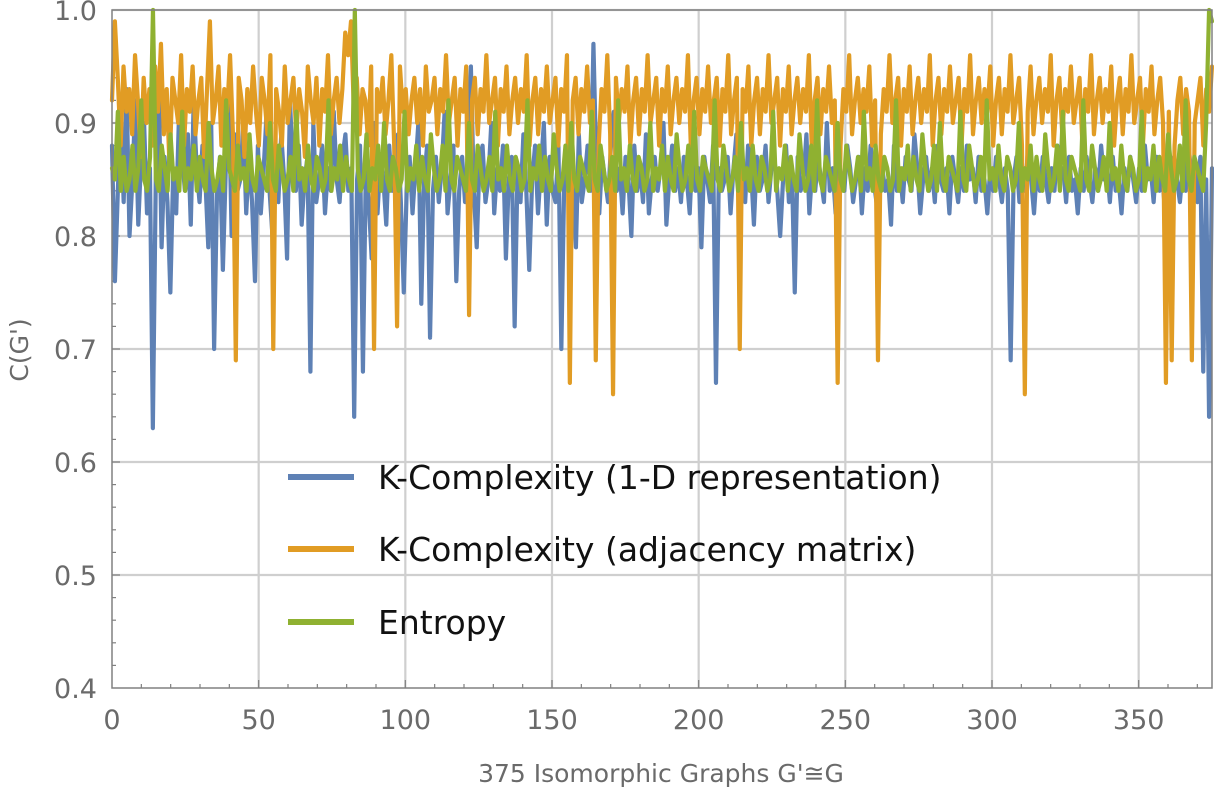 Image resolution: width=1214 pixels, height=793 pixels. I want to click on x-tick-label: 250, so click(846, 720).